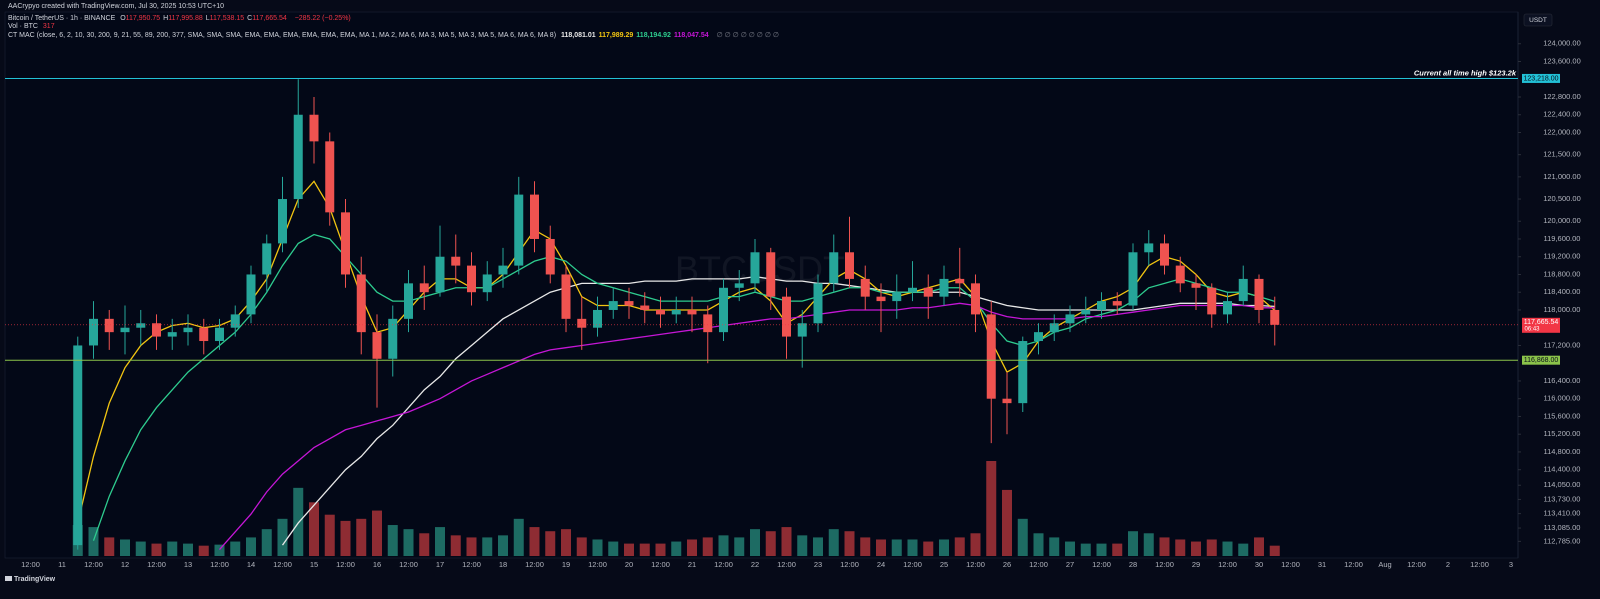 This screenshot has height=599, width=1600. What do you see at coordinates (1562, 96) in the screenshot?
I see `y-tick-label: 122,800.00` at bounding box center [1562, 96].